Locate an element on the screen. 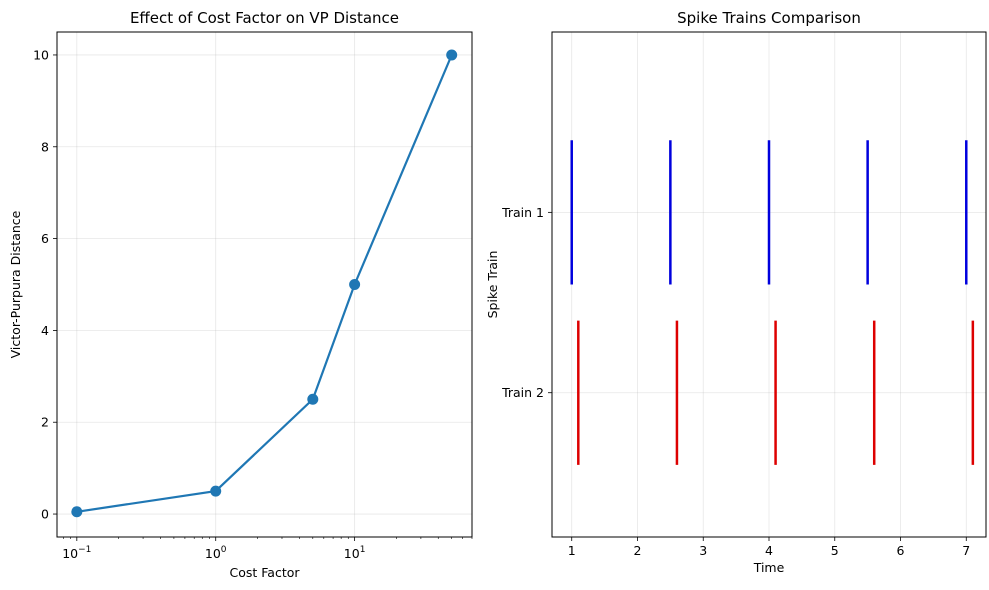  y-tick-label: Train 2 is located at coordinates (522, 392).